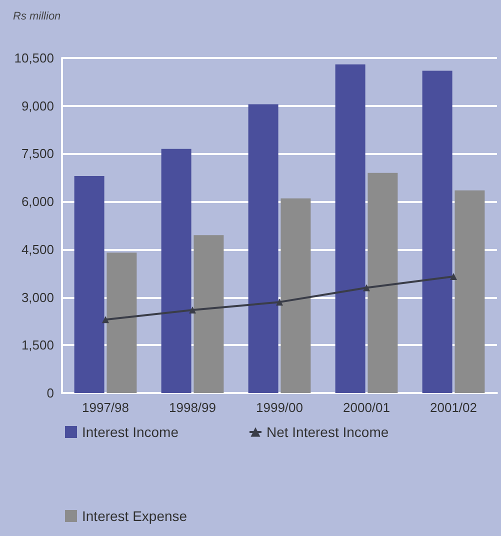 The width and height of the screenshot is (501, 536). Describe the element at coordinates (192, 407) in the screenshot. I see `x-tick-label: 1998/99` at that location.